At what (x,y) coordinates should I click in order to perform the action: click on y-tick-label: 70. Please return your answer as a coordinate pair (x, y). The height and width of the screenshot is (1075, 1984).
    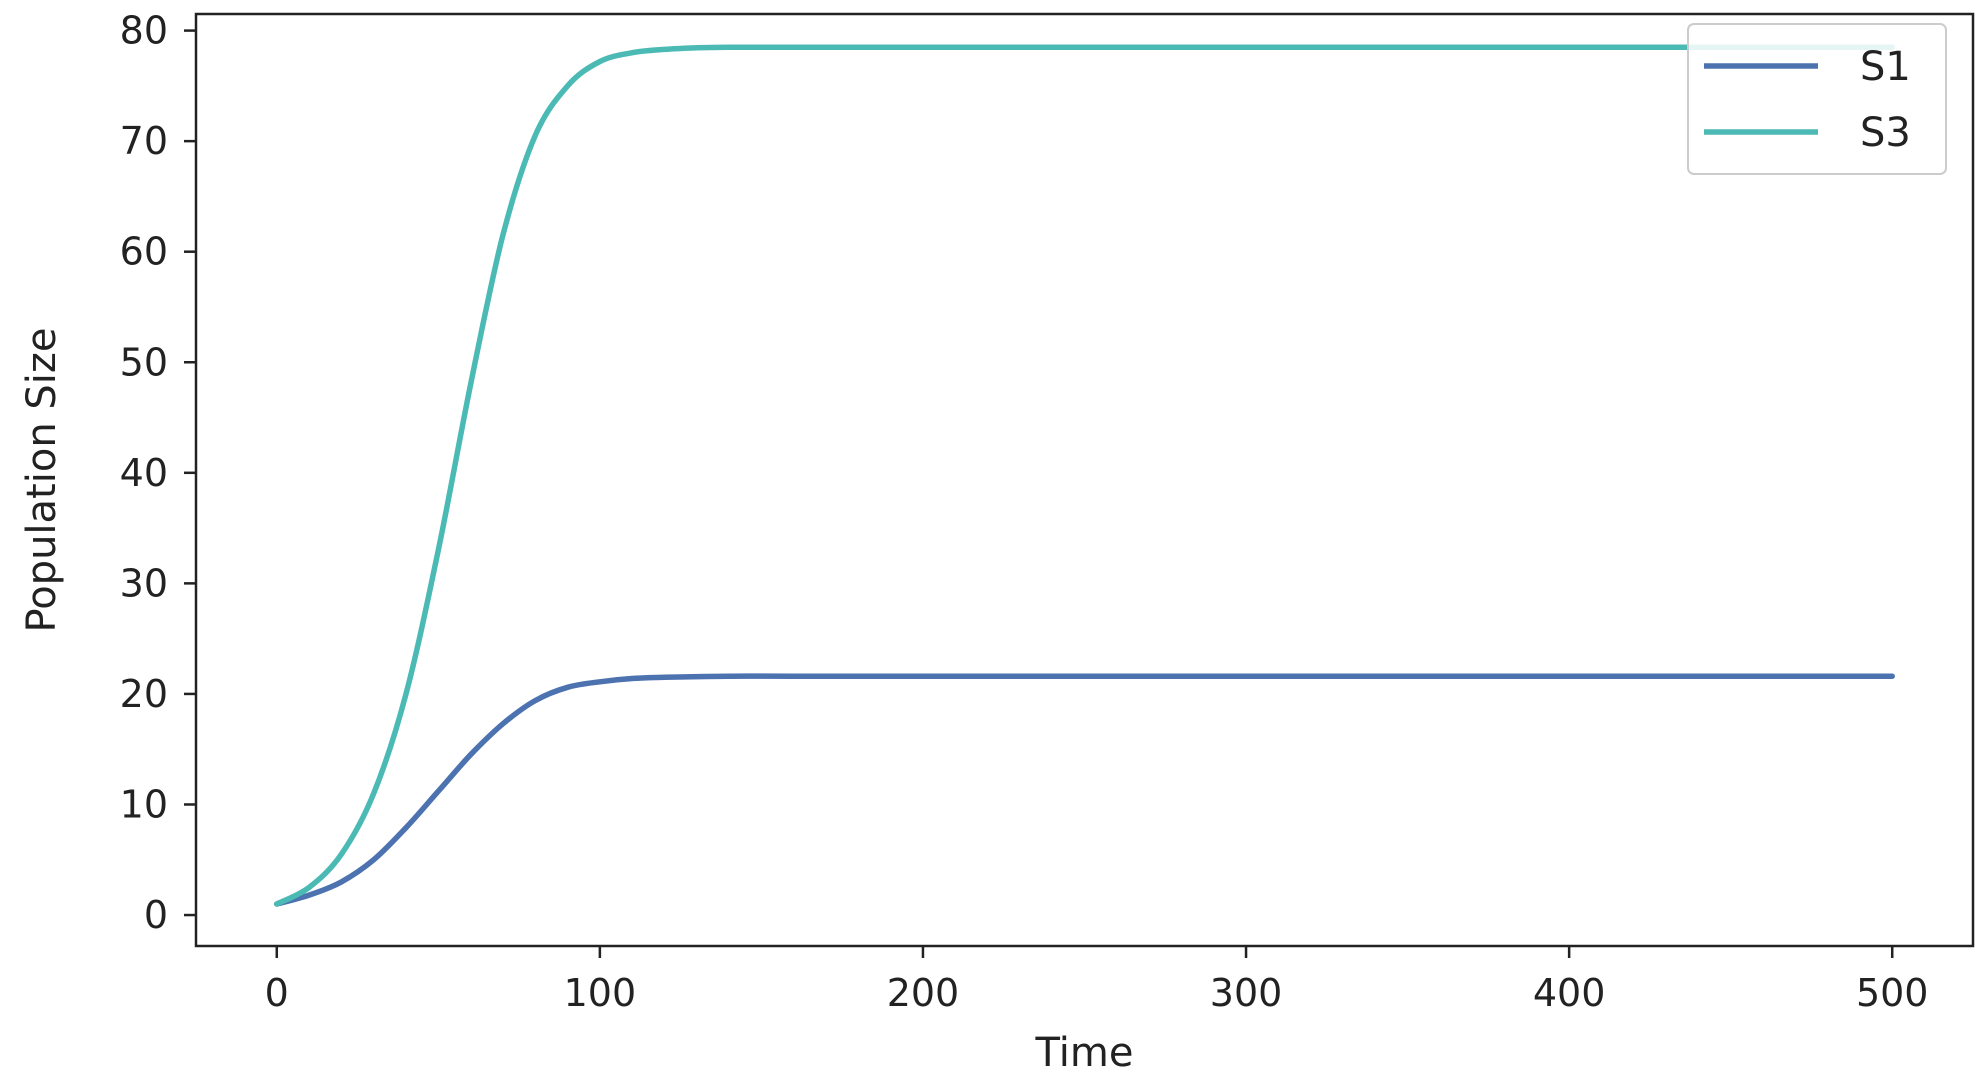
    Looking at the image, I should click on (144, 141).